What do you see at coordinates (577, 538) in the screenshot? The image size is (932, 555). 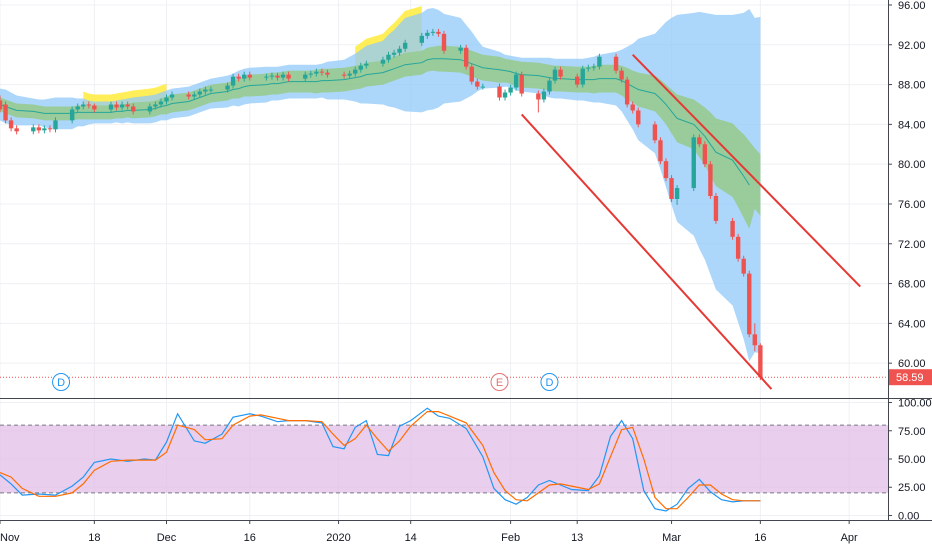 I see `time-tick-label: 13` at bounding box center [577, 538].